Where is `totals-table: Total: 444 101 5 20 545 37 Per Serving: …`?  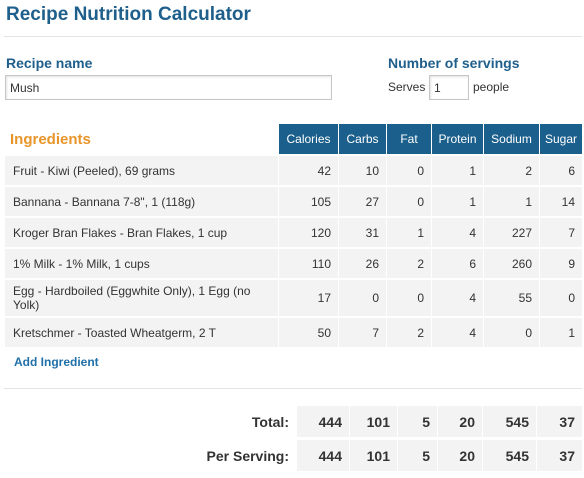 totals-table: Total: 444 101 5 20 545 37 Per Serving: … is located at coordinates (293, 437).